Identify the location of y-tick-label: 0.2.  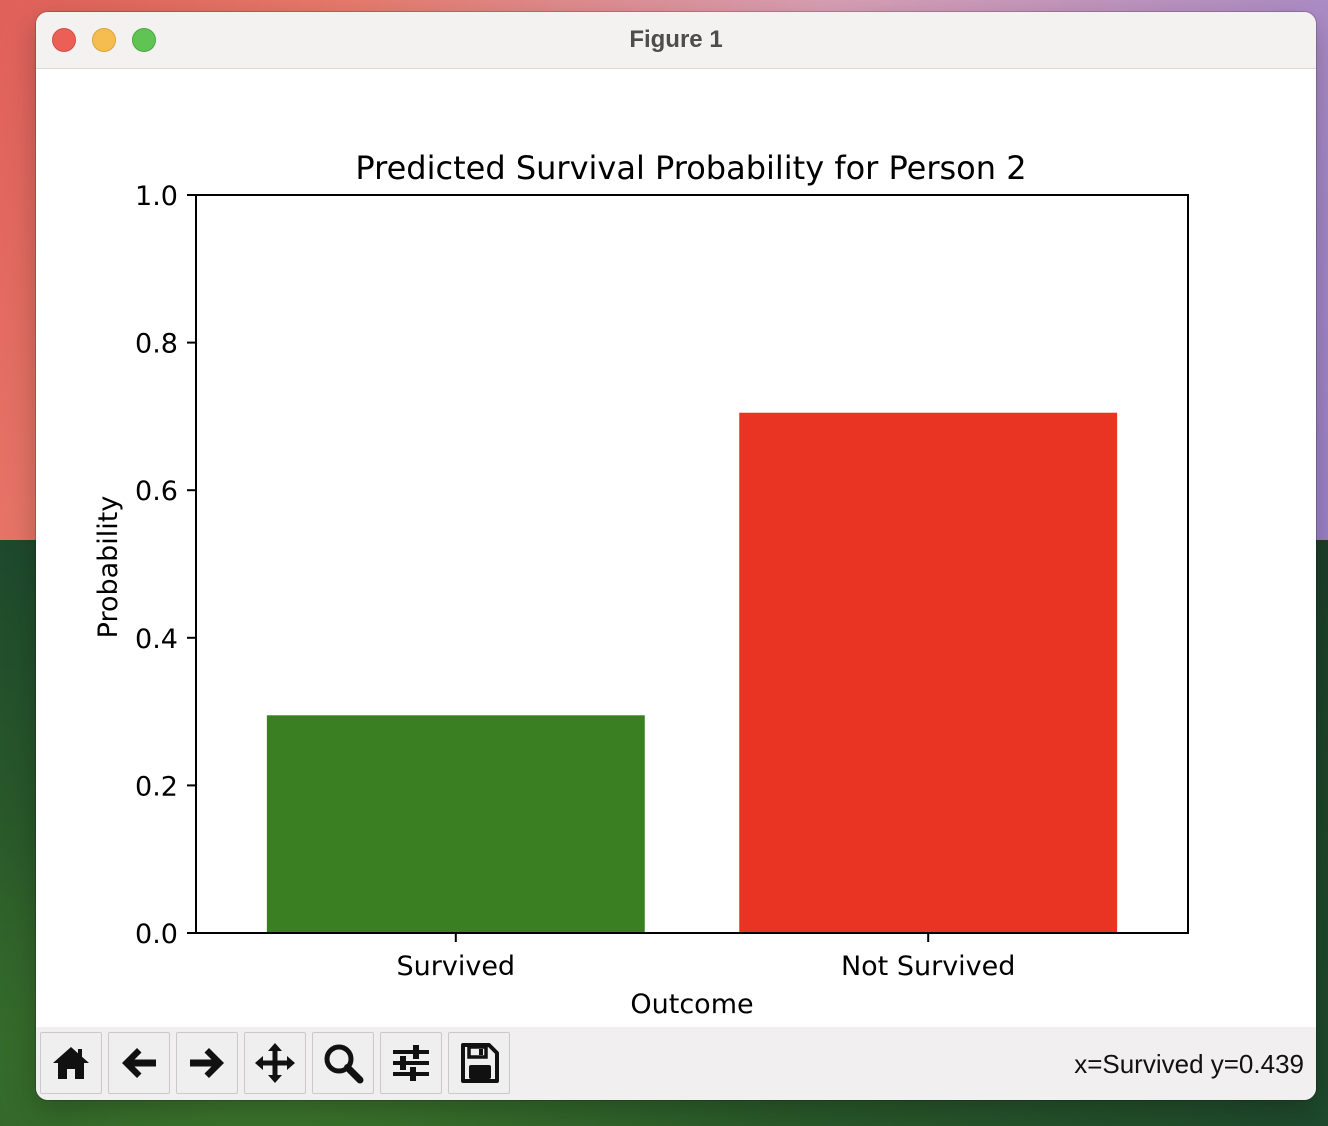
(156, 786).